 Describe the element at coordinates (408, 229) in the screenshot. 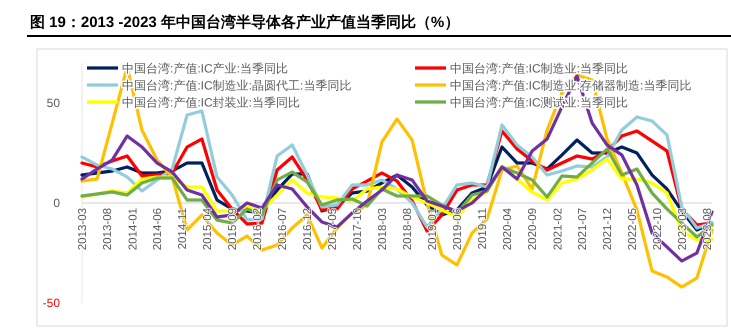

I see `x-tick-label: 2018-08` at that location.